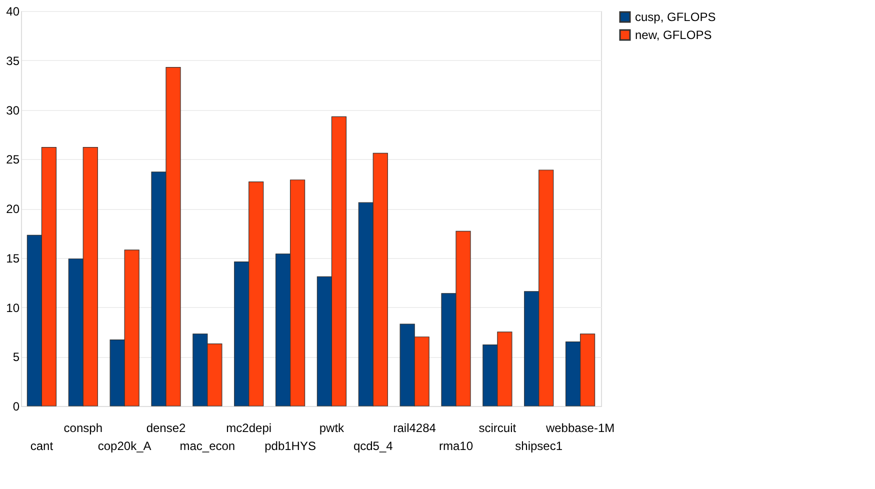  What do you see at coordinates (675, 17) in the screenshot?
I see `legend-label: cusp, GFLOPS` at bounding box center [675, 17].